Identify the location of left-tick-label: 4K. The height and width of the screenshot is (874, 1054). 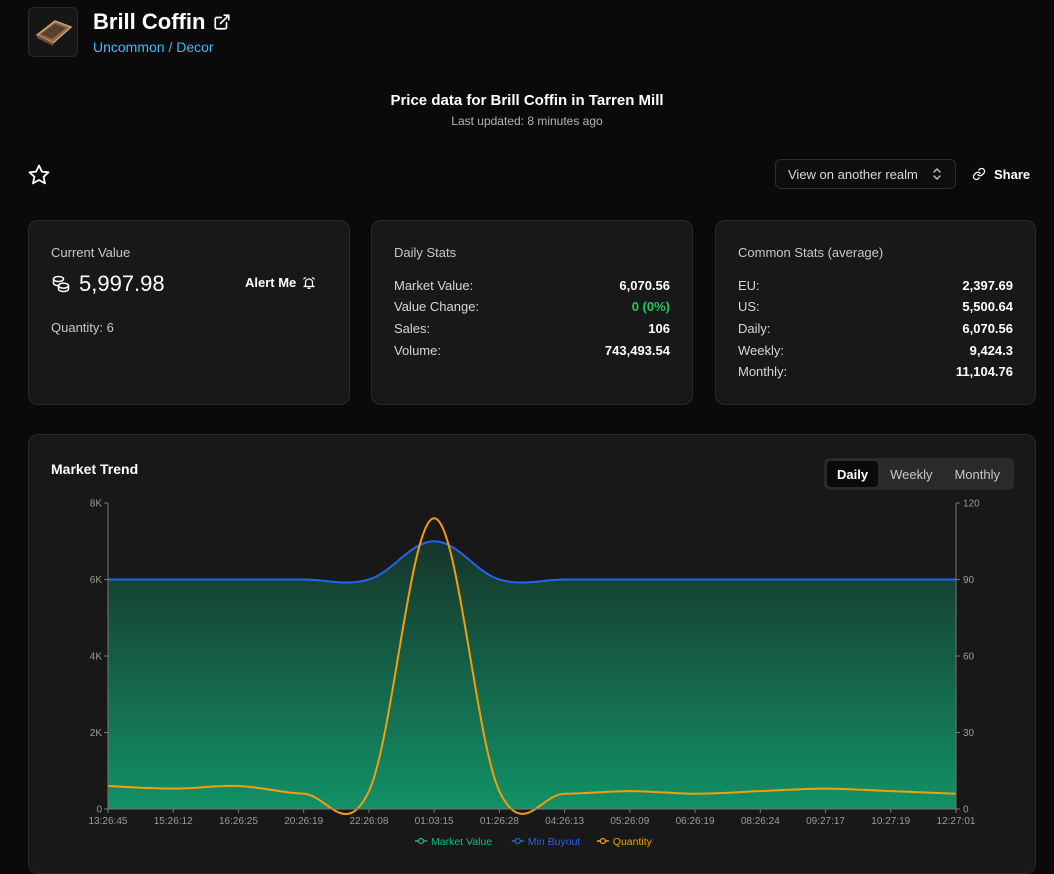
(96, 657).